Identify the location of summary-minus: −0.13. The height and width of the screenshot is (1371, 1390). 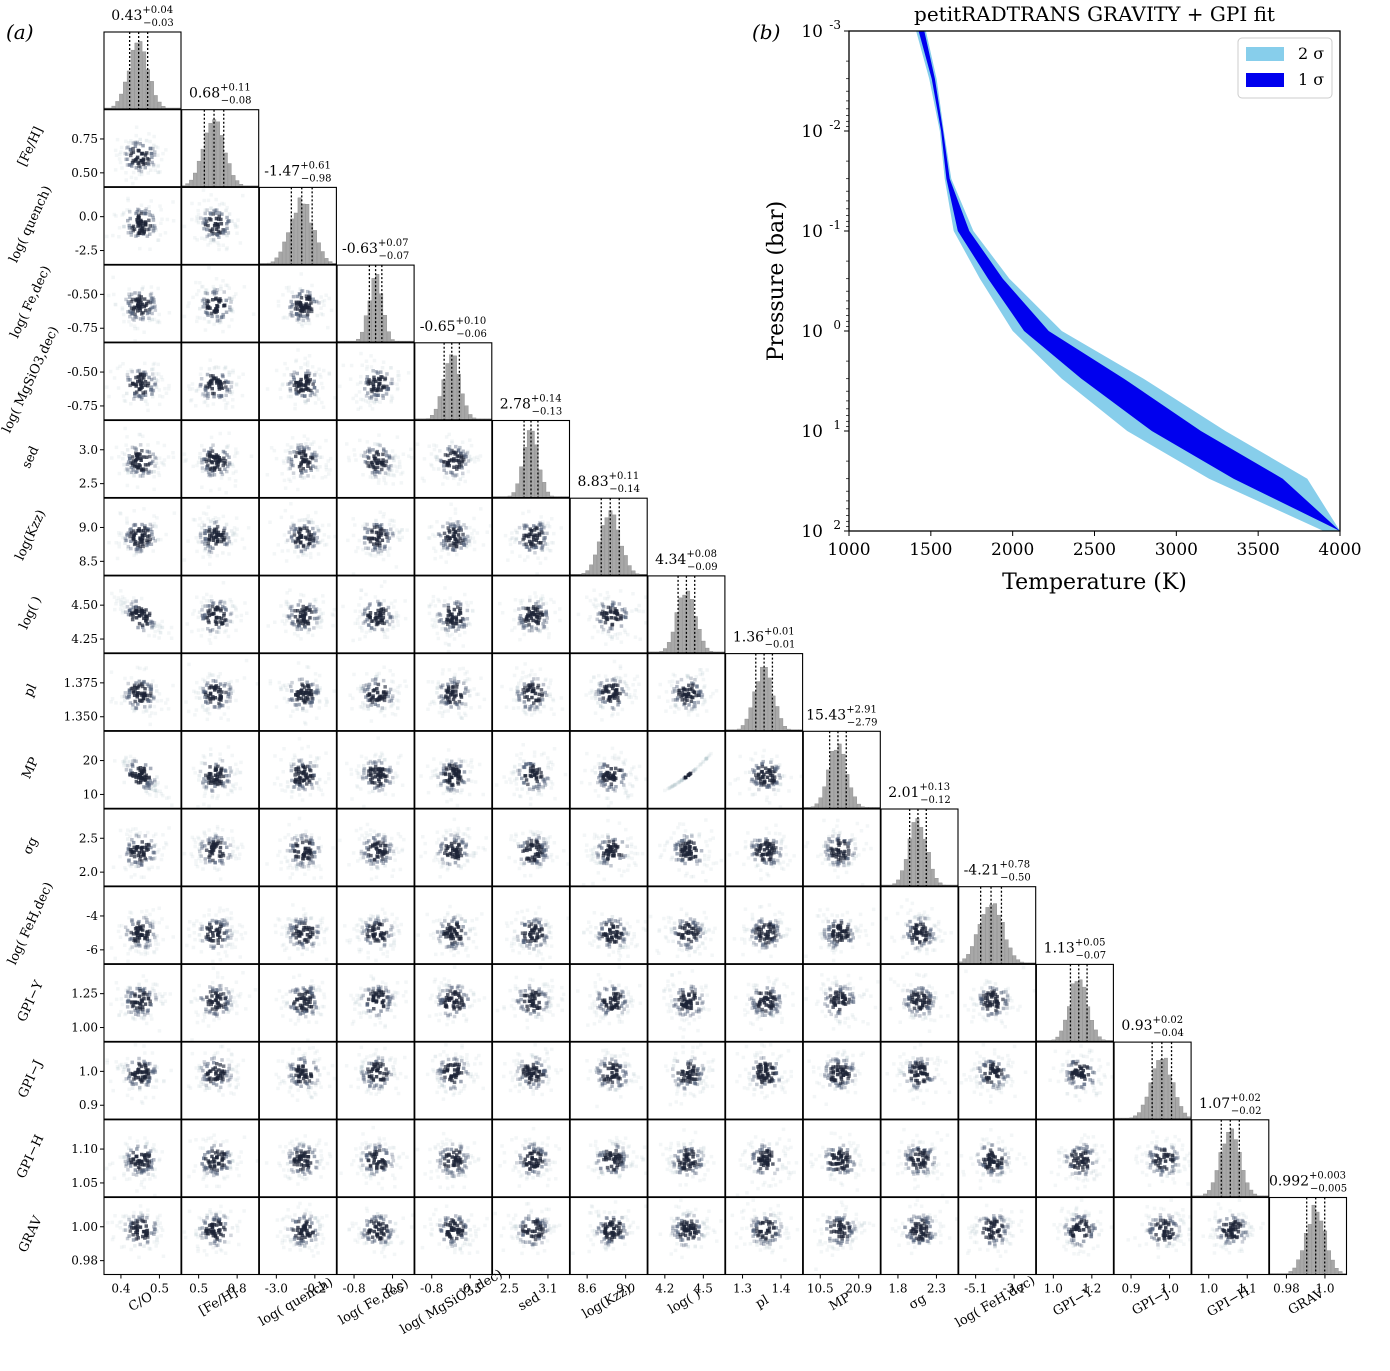
(547, 412).